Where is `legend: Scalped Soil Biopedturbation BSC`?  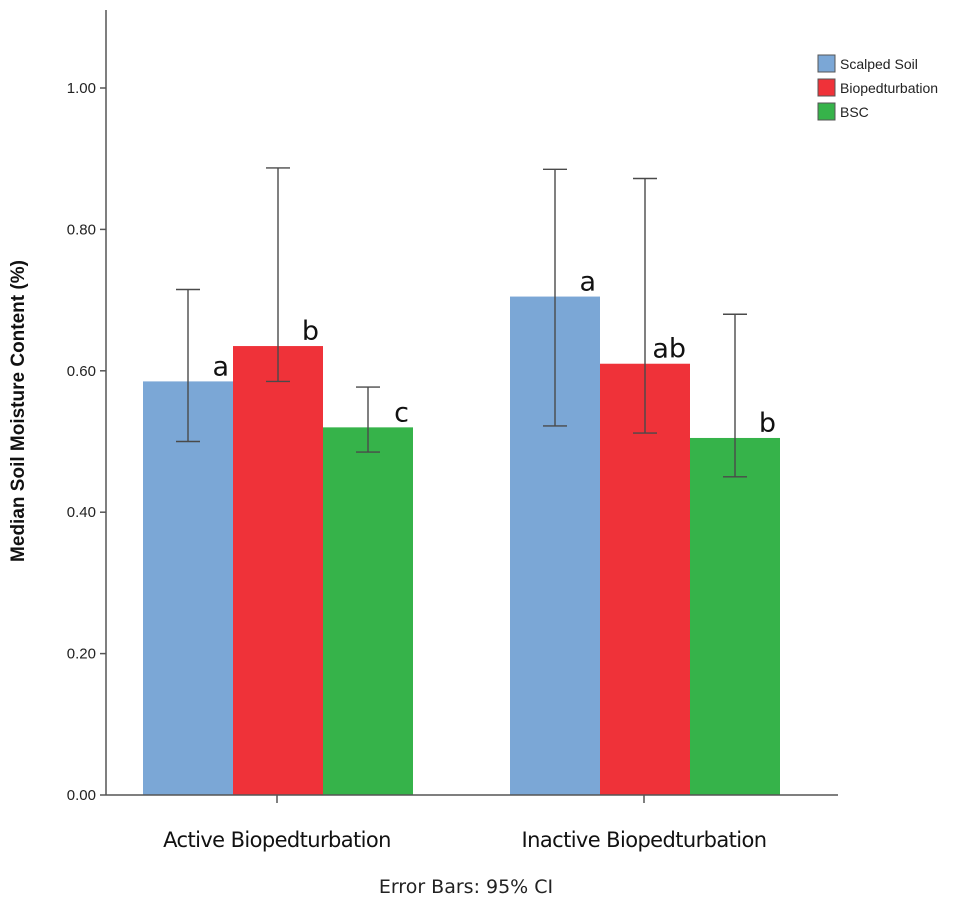
legend: Scalped Soil Biopedturbation BSC is located at coordinates (877, 87).